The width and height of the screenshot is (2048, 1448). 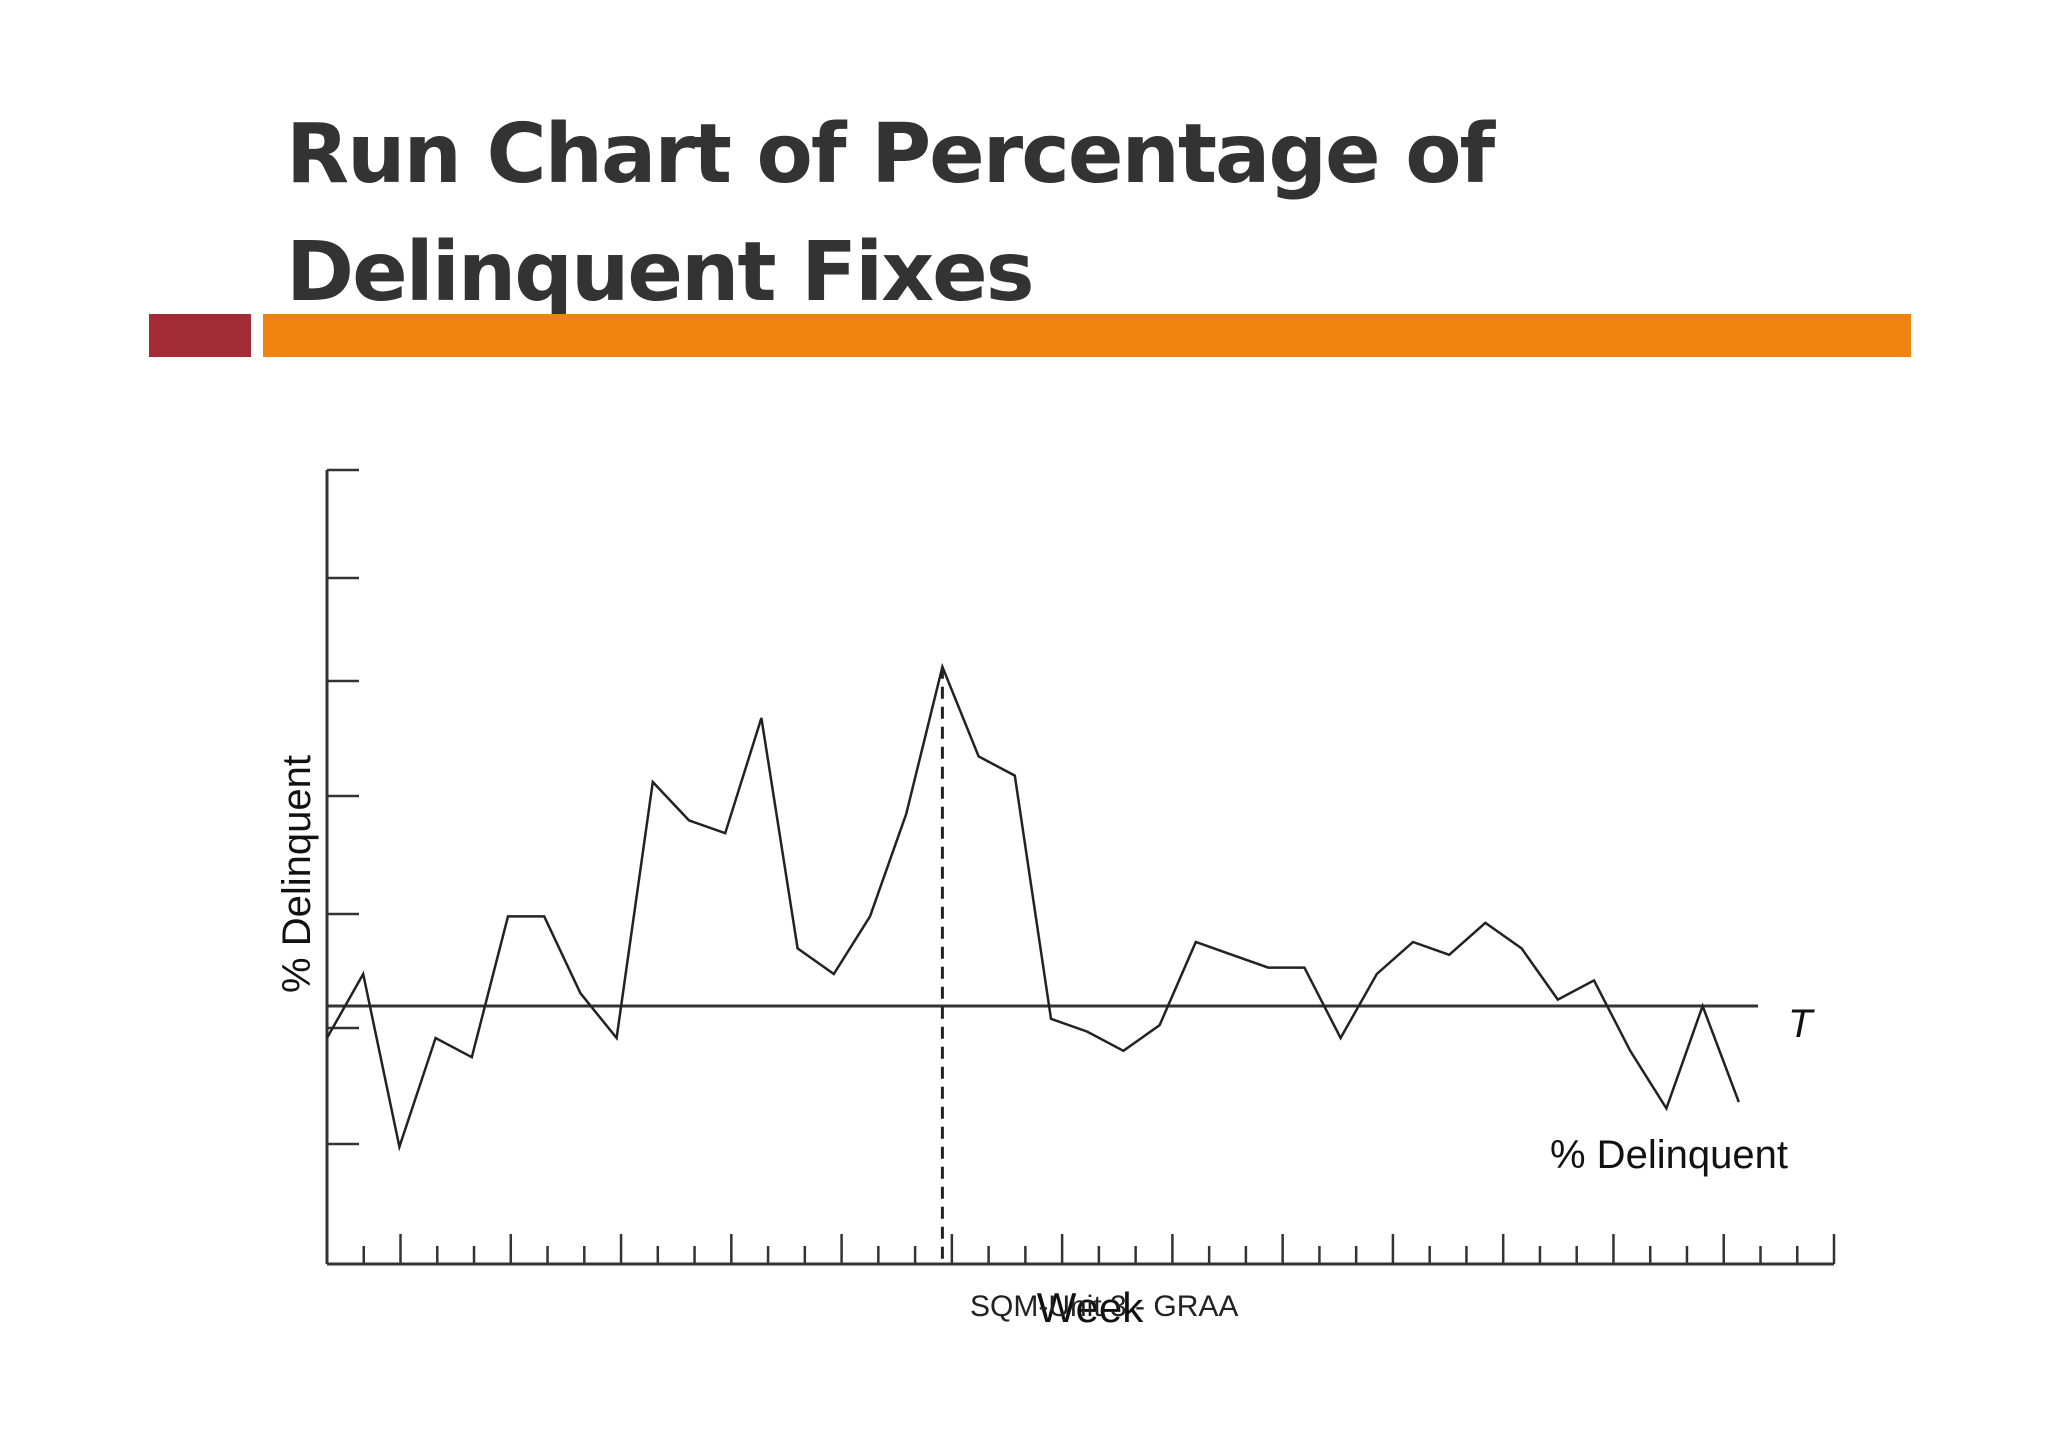 I want to click on x-axis-label: Week, so click(x=1091, y=1307).